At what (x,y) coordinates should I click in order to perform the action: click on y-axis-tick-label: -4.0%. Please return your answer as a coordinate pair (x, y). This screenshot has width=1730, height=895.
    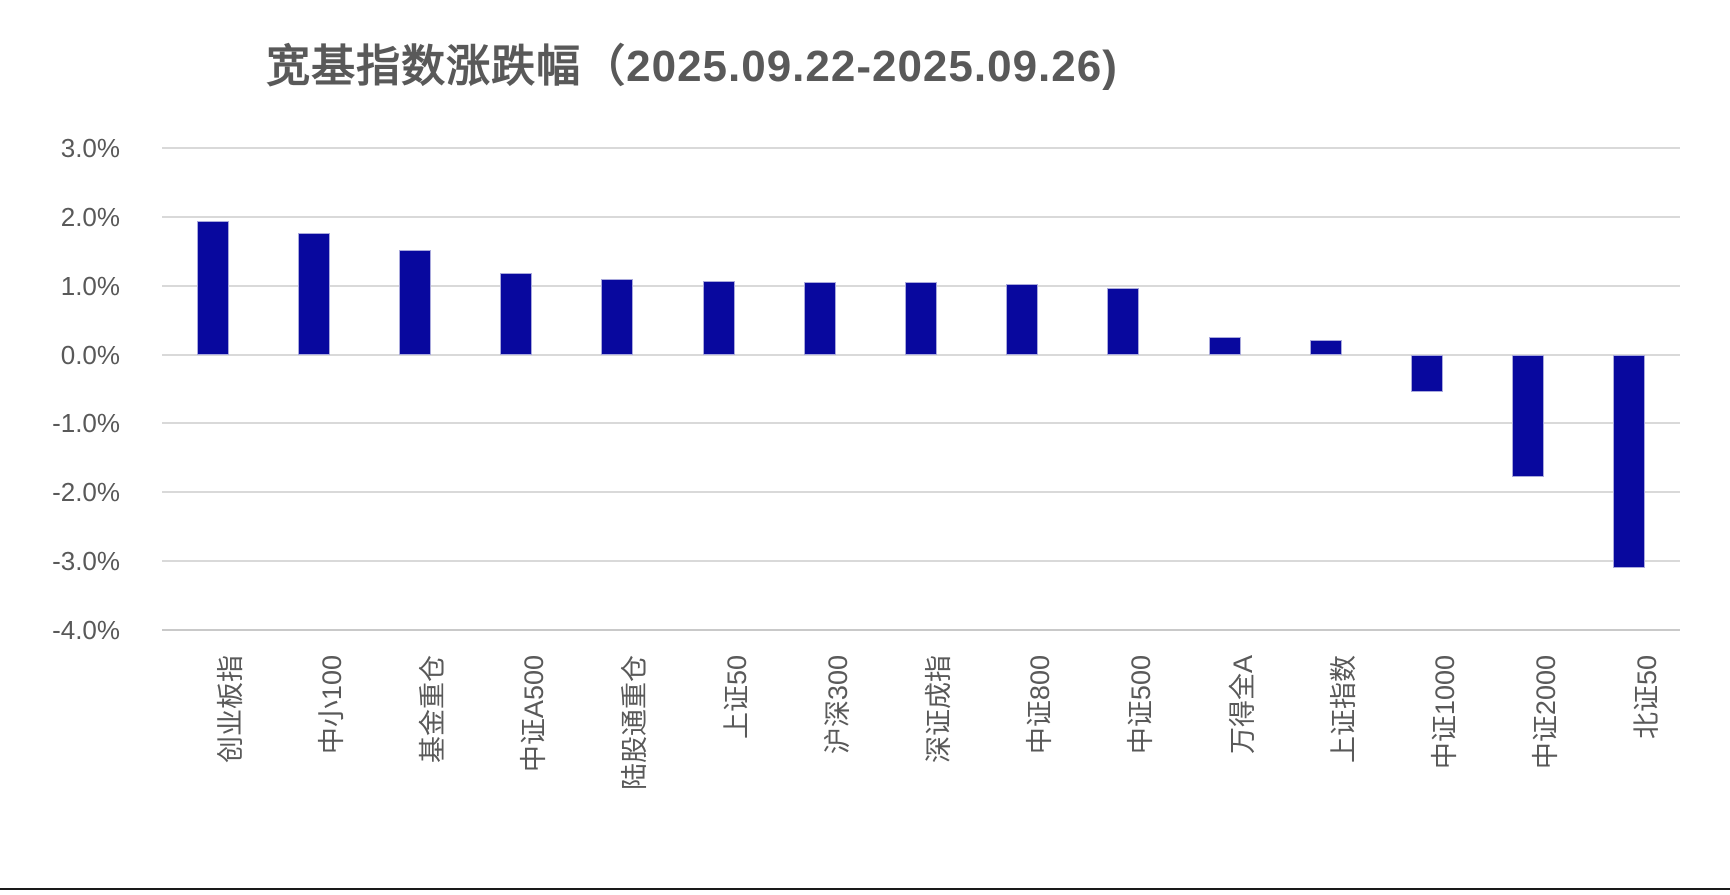
    Looking at the image, I should click on (86, 630).